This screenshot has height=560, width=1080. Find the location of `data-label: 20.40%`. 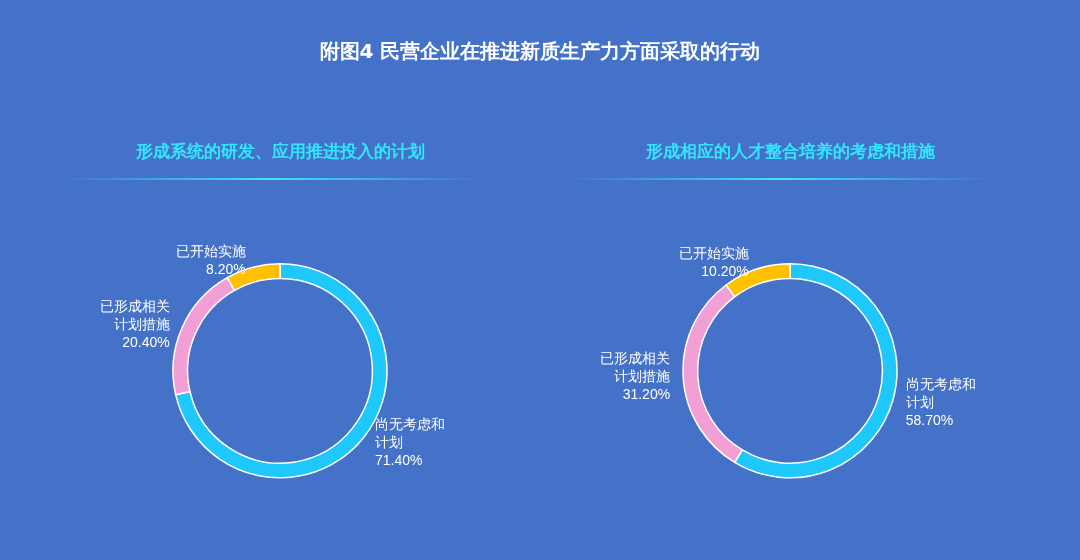

data-label: 20.40% is located at coordinates (146, 342).